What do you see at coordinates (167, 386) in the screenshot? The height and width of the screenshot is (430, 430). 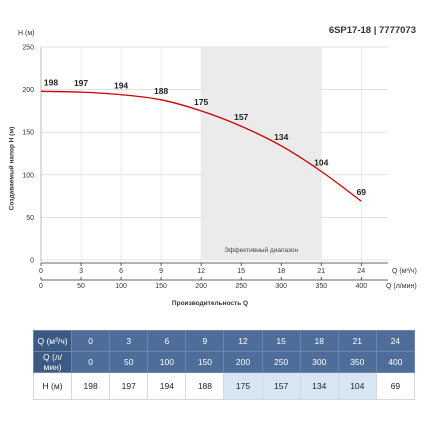 I see `table-cell: 194` at bounding box center [167, 386].